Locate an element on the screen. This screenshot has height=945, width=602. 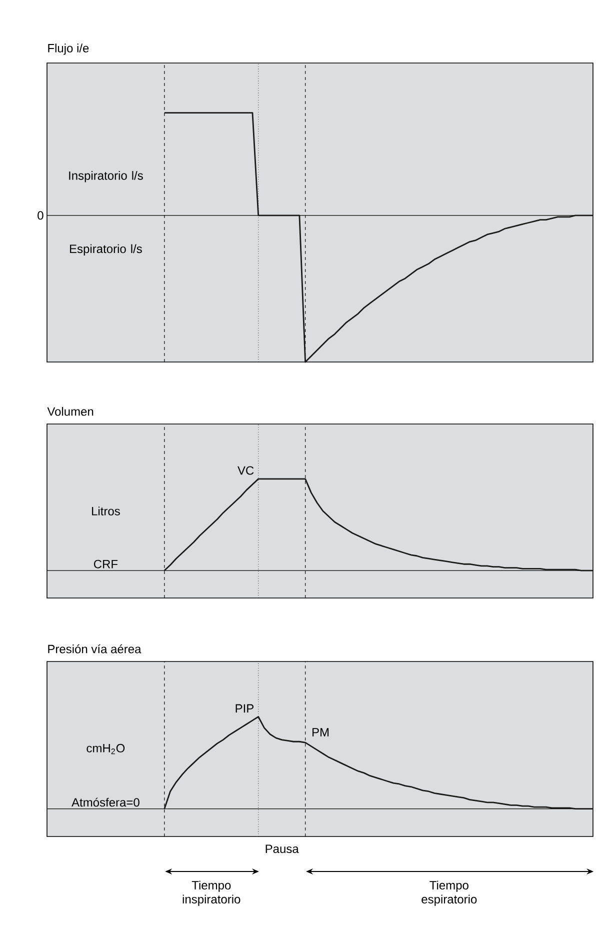
ref-line-label: CRF is located at coordinates (106, 564).